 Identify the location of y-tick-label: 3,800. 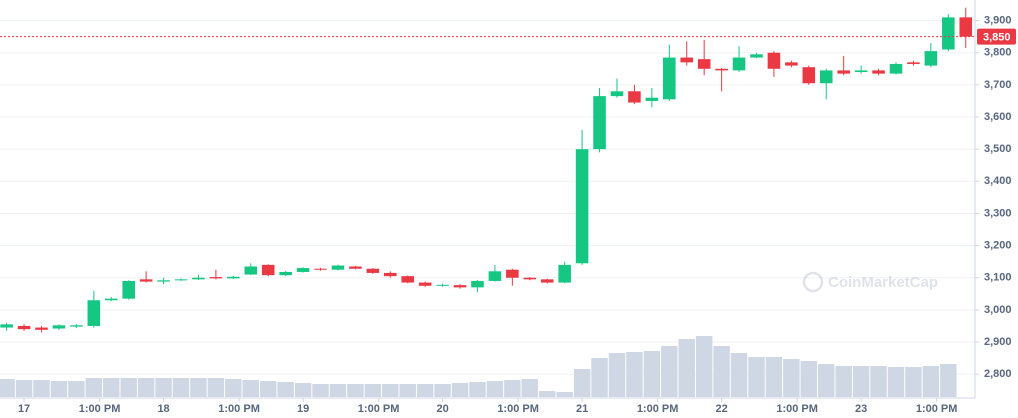
(998, 53).